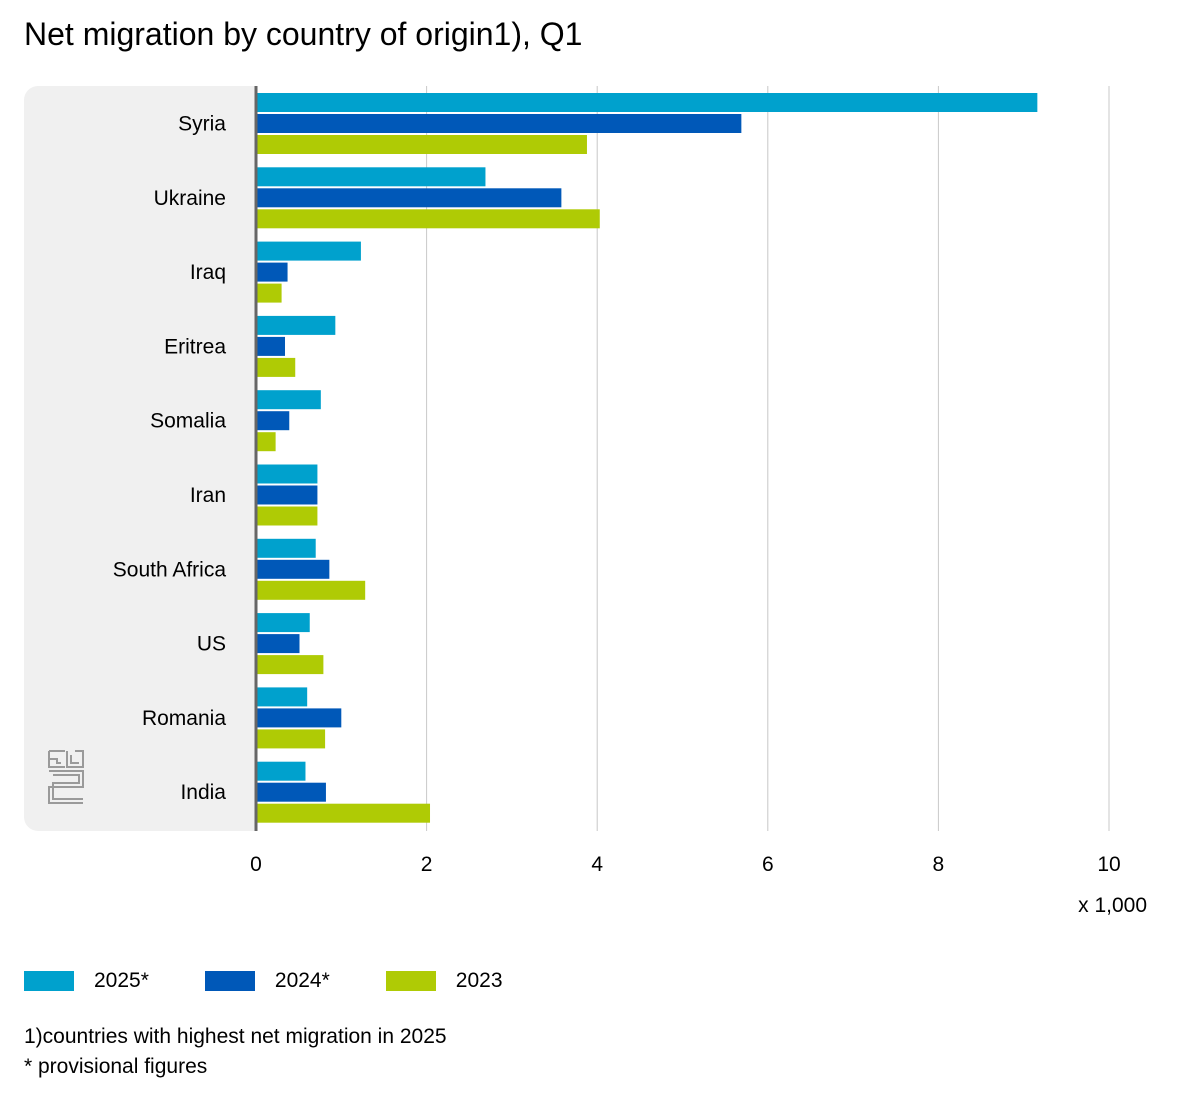  Describe the element at coordinates (768, 864) in the screenshot. I see `x-tick-label: 6` at that location.